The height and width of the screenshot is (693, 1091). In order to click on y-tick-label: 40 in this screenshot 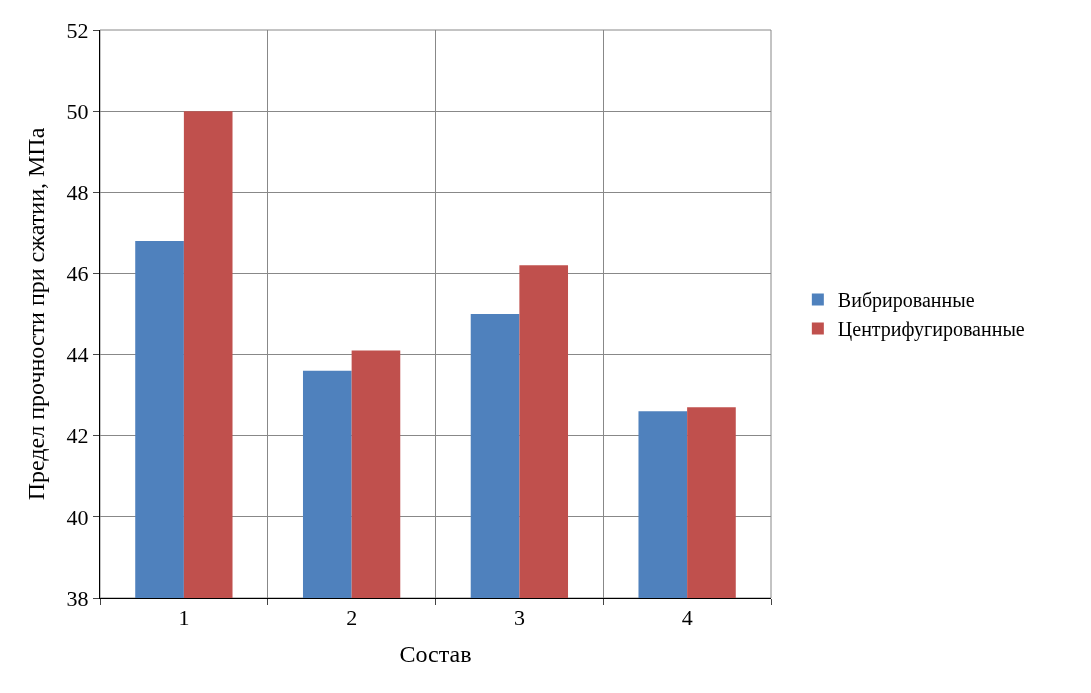, I will do `click(77, 517)`.